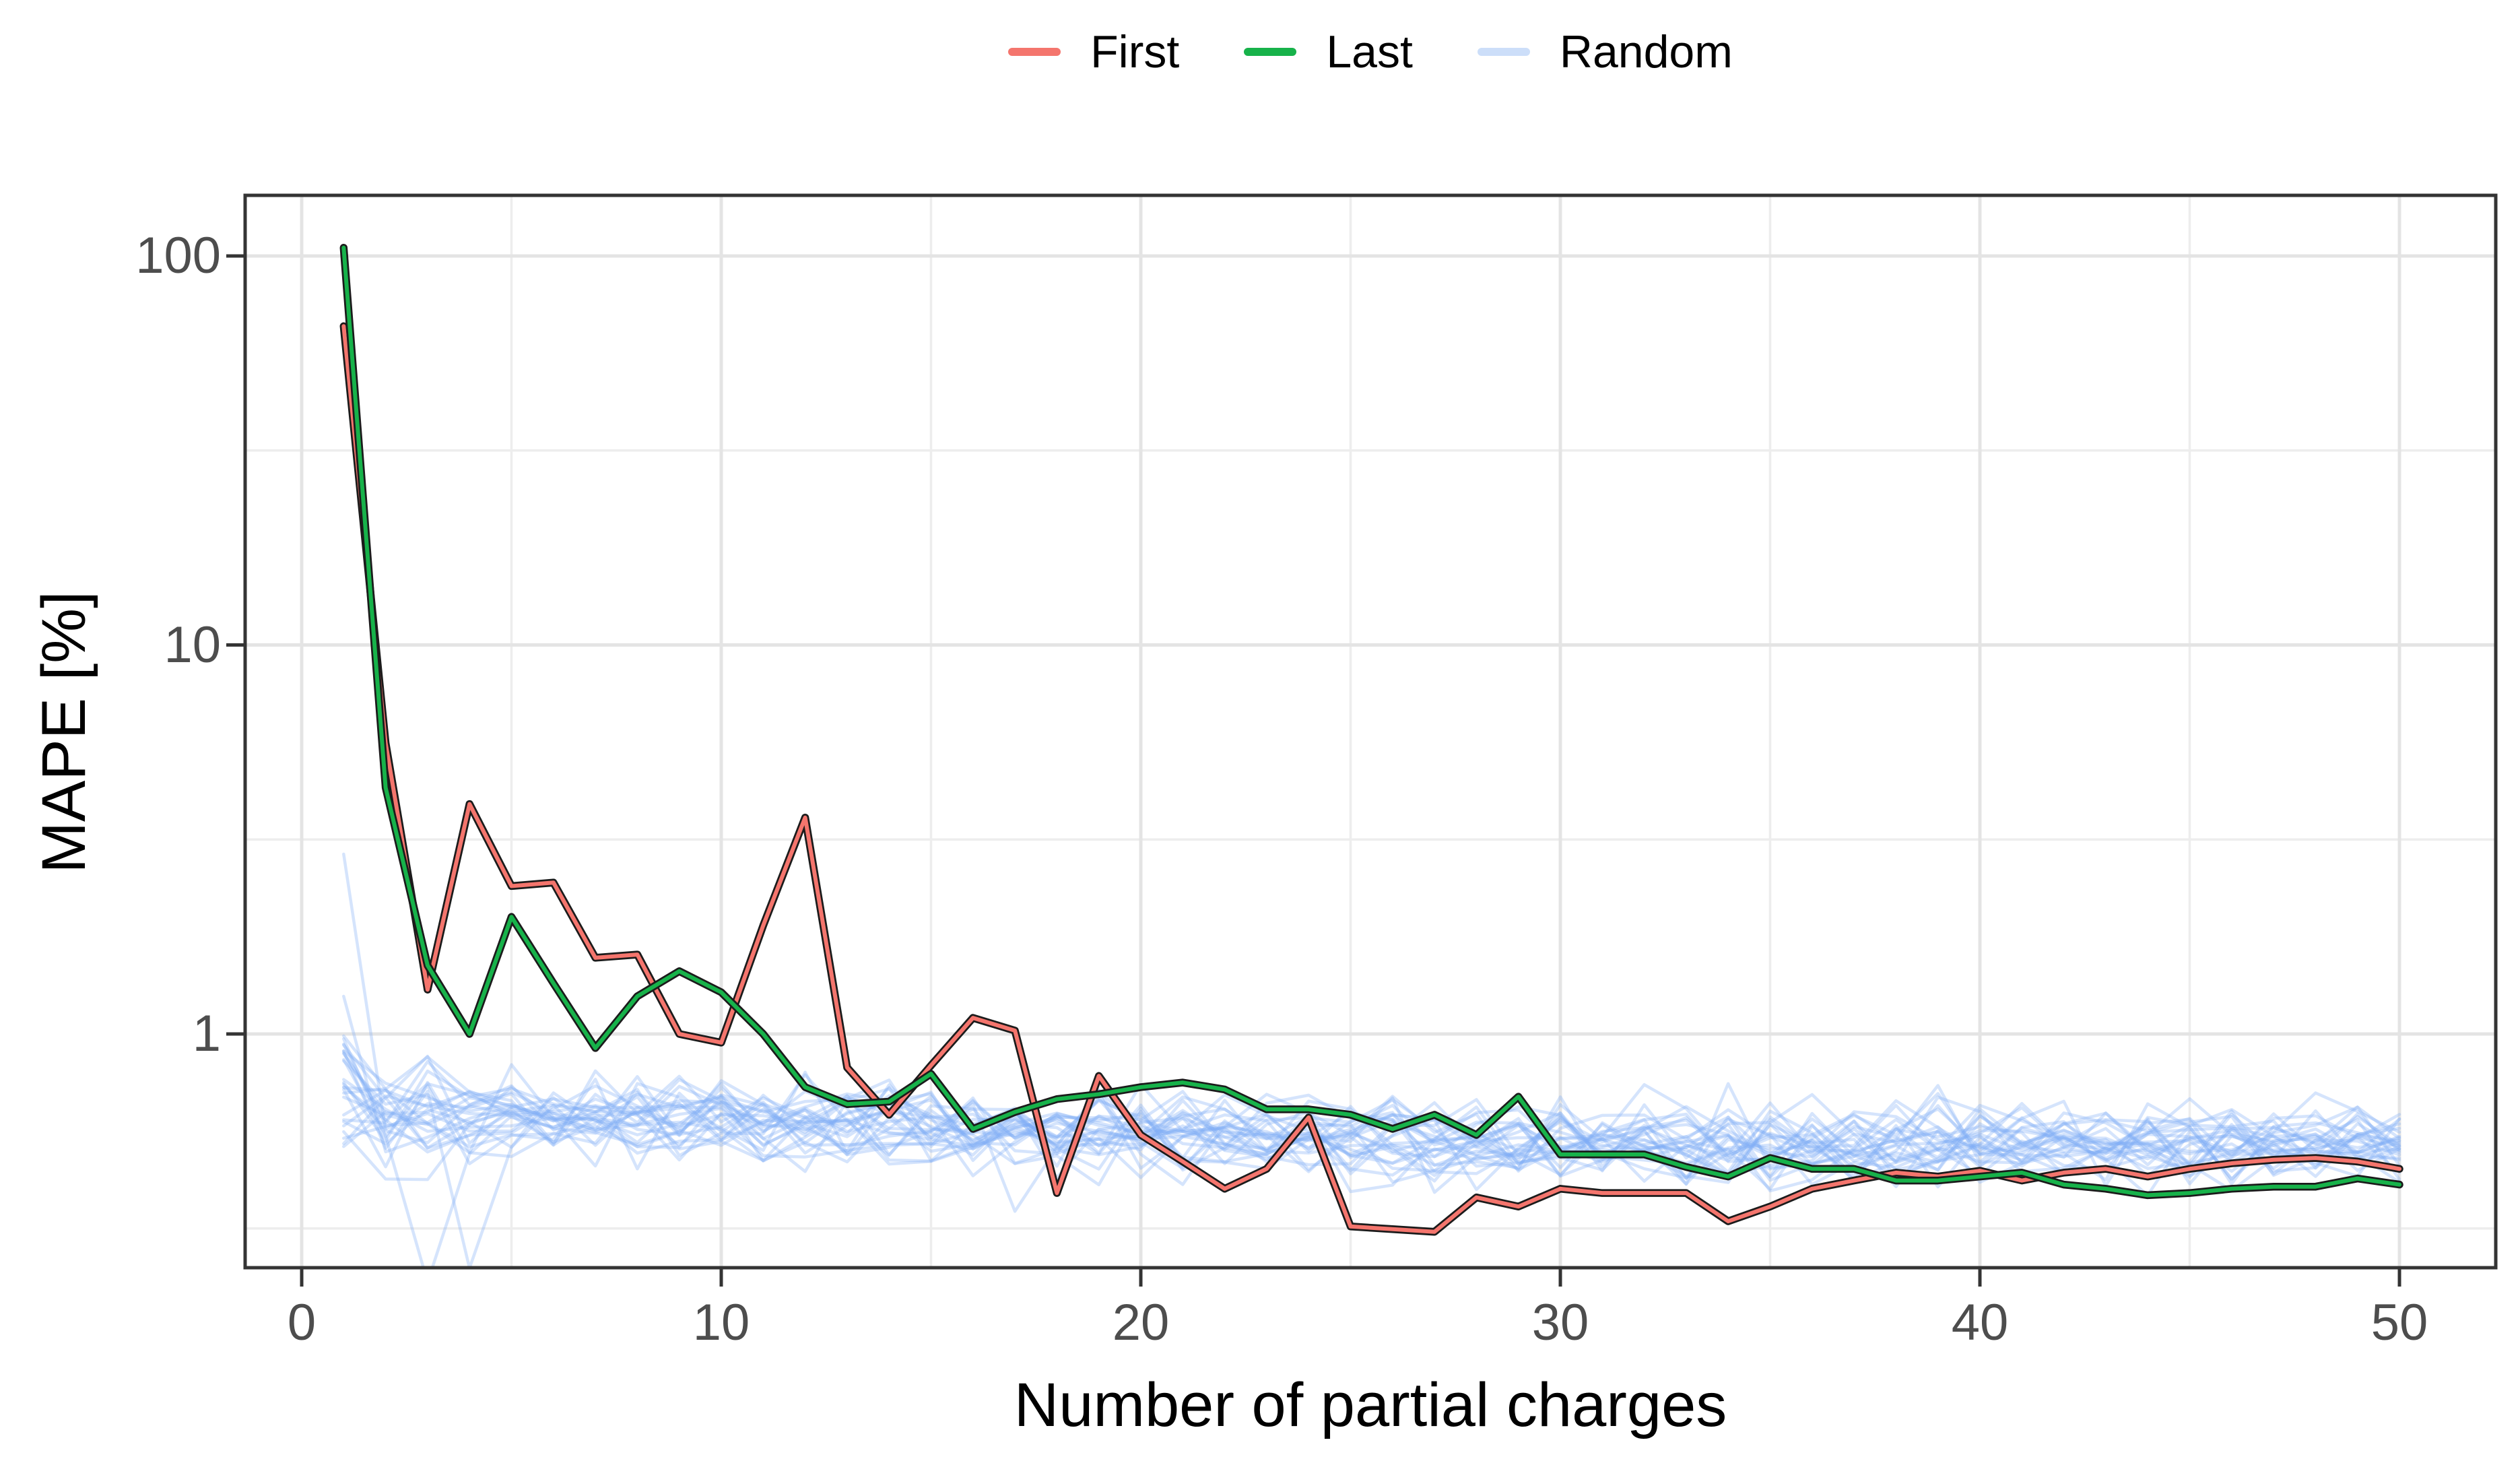  Describe the element at coordinates (178, 255) in the screenshot. I see `y-tick-100: 100` at that location.